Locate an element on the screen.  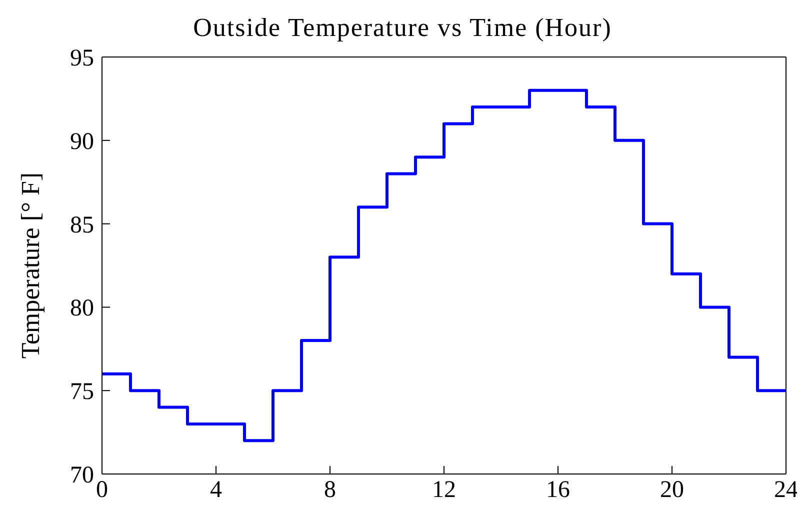
y-tick-label: 85 is located at coordinates (82, 225).